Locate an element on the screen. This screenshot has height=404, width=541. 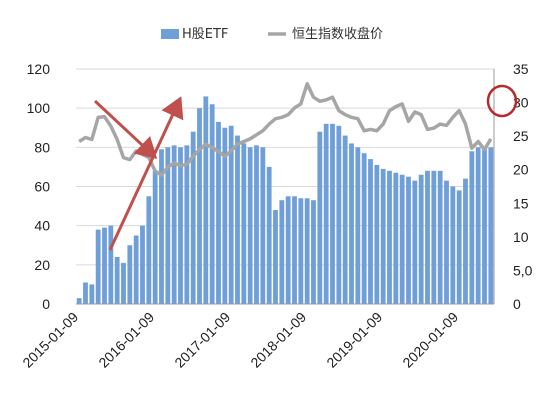
right-tick-label: 5,0 is located at coordinates (523, 270).